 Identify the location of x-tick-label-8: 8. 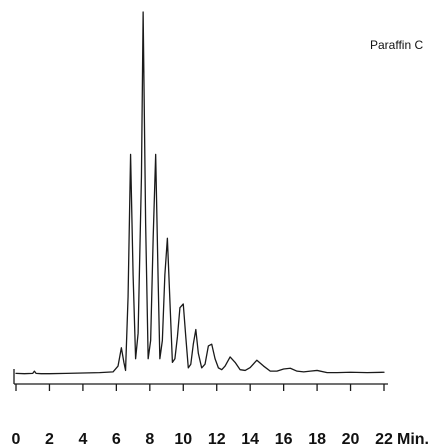
(149, 439).